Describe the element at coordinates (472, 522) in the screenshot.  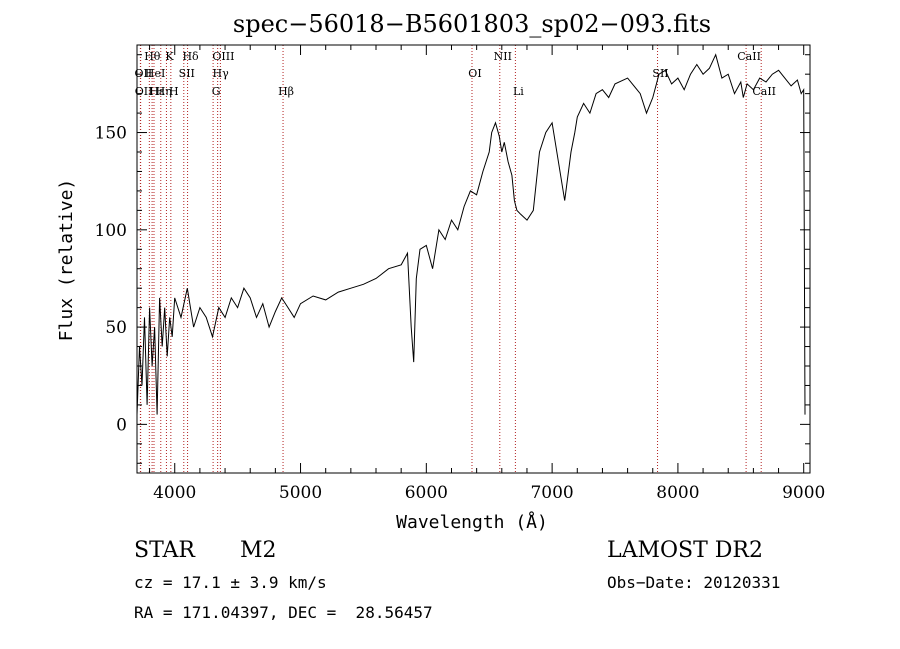
I see `x-axis-label: Wavelength (Å)` at that location.